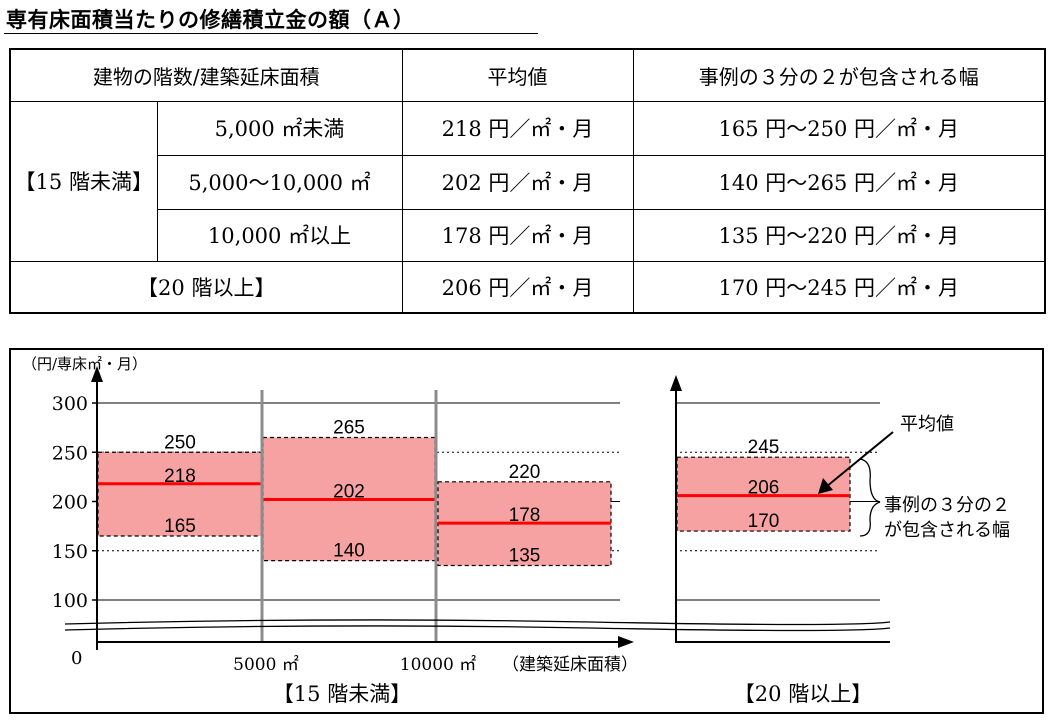 The height and width of the screenshot is (723, 1052). Describe the element at coordinates (764, 447) in the screenshot. I see `high-value-label: 245` at that location.